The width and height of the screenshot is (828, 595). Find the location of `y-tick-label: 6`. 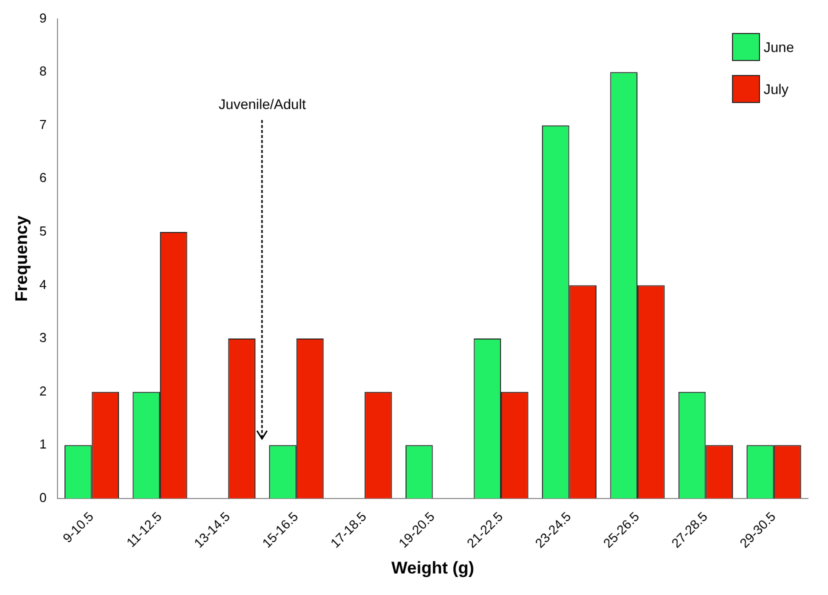

y-tick-label: 6 is located at coordinates (43, 178).